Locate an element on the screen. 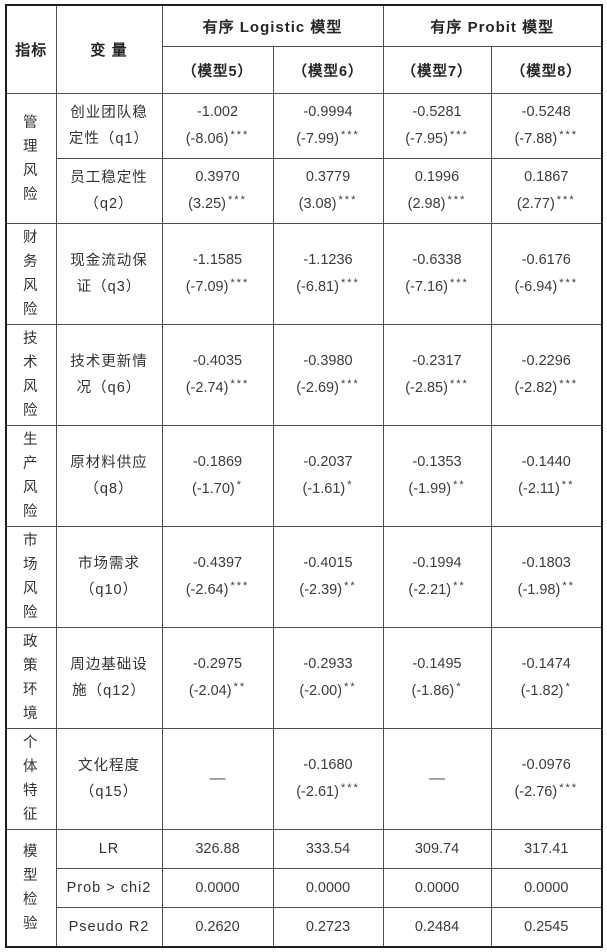  t-statistic: (-2.00) ** is located at coordinates (328, 690).